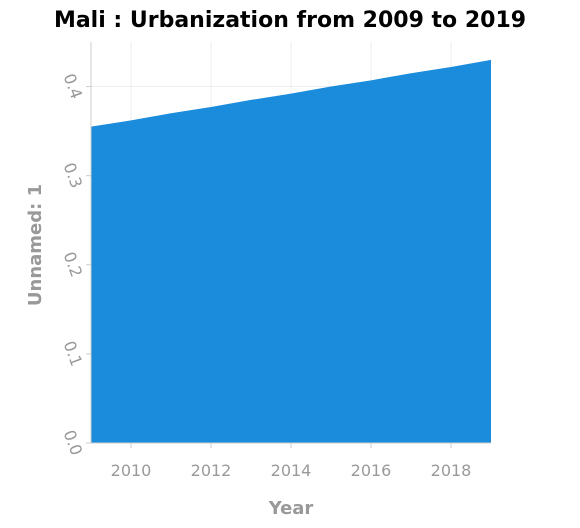 The width and height of the screenshot is (580, 528). Describe the element at coordinates (211, 470) in the screenshot. I see `x-tick-label: 2012` at that location.